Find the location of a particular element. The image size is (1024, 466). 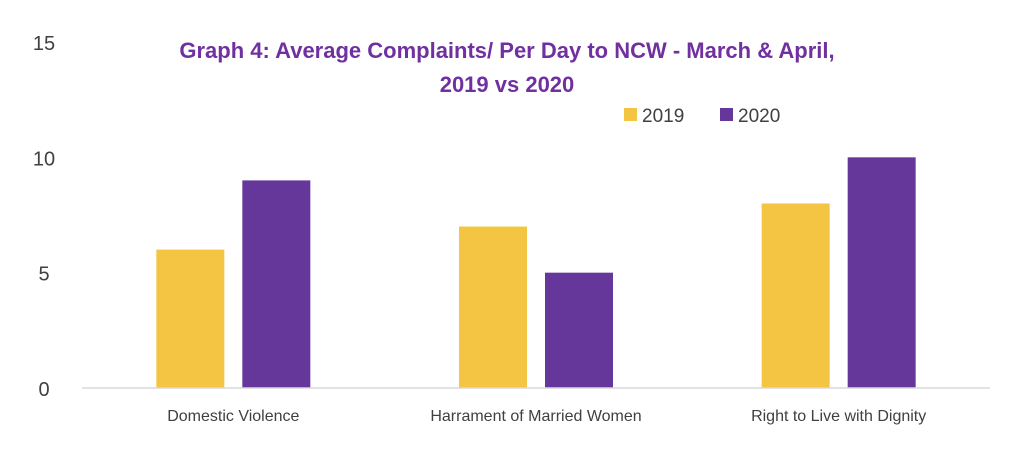

y-axis-ticks: 0 5 10 15 is located at coordinates (44, 217).